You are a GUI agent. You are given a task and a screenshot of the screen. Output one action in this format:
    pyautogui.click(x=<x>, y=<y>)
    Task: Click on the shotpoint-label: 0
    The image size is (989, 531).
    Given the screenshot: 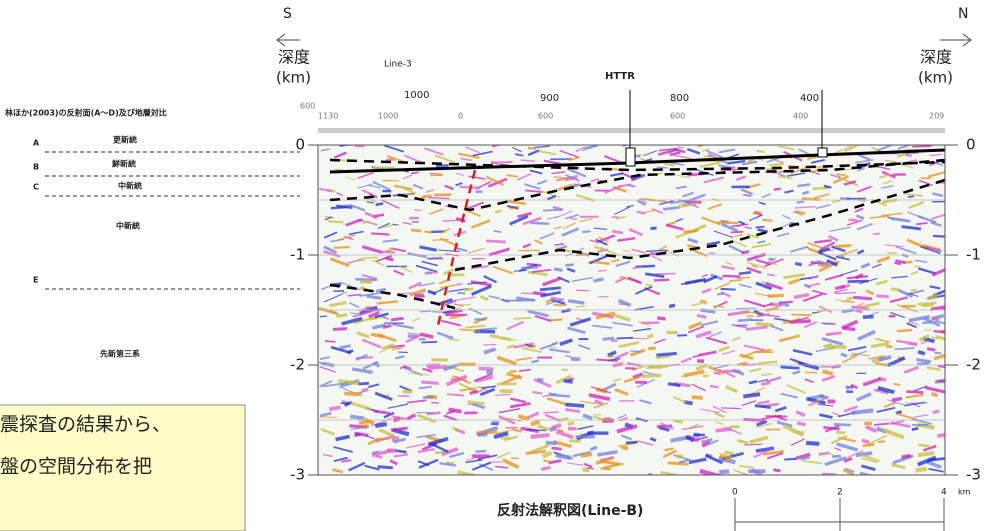 What is the action you would take?
    pyautogui.click(x=460, y=116)
    